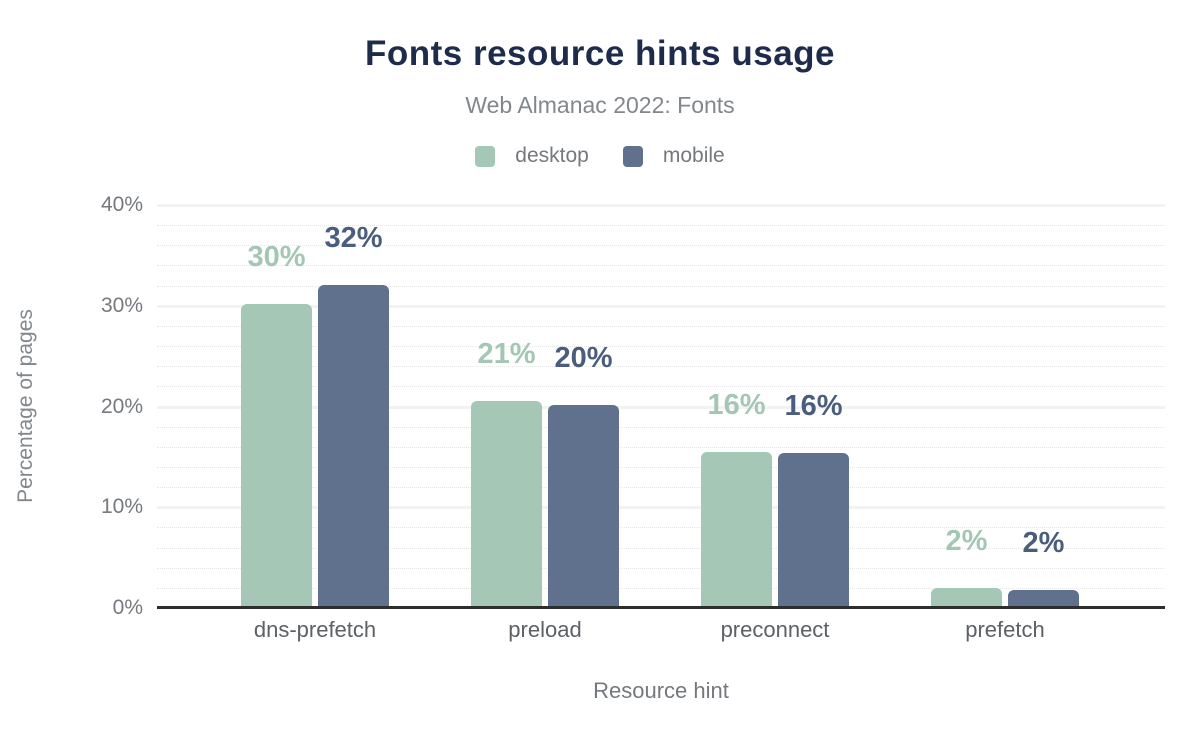 This screenshot has width=1200, height=742. What do you see at coordinates (736, 529) in the screenshot?
I see `desktop-bar-preconnect` at bounding box center [736, 529].